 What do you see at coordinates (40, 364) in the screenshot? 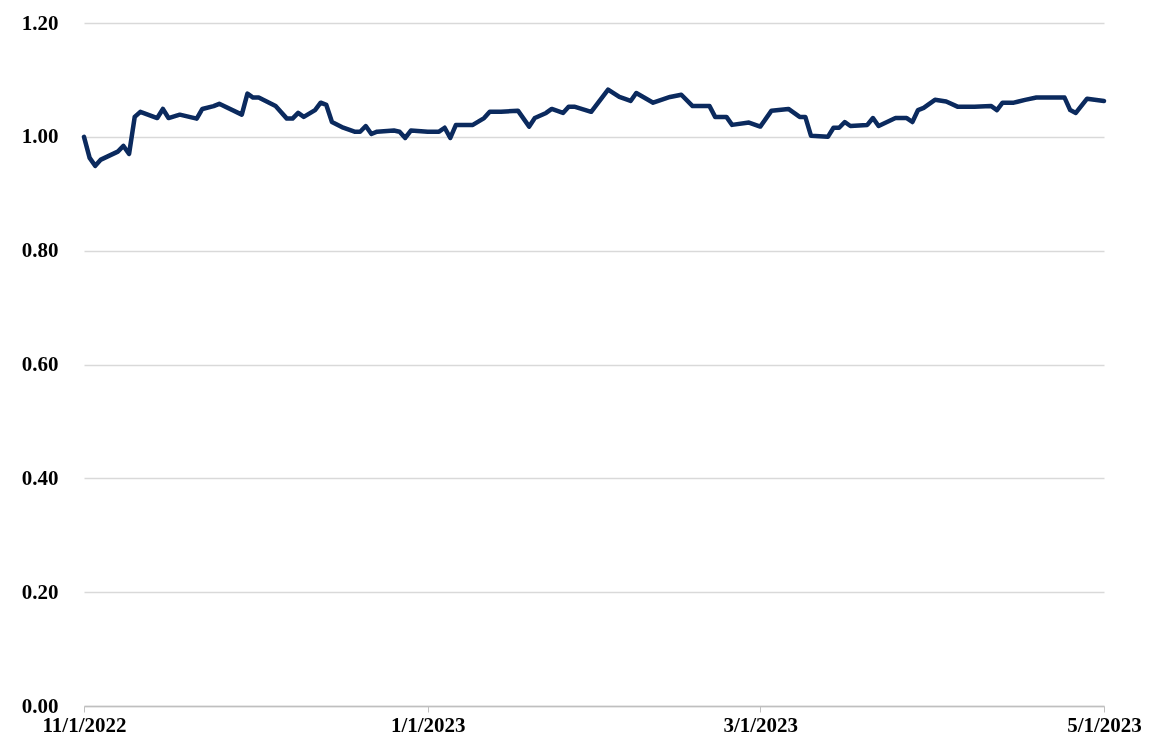
I see `y-tick-label: 0.60` at bounding box center [40, 364].